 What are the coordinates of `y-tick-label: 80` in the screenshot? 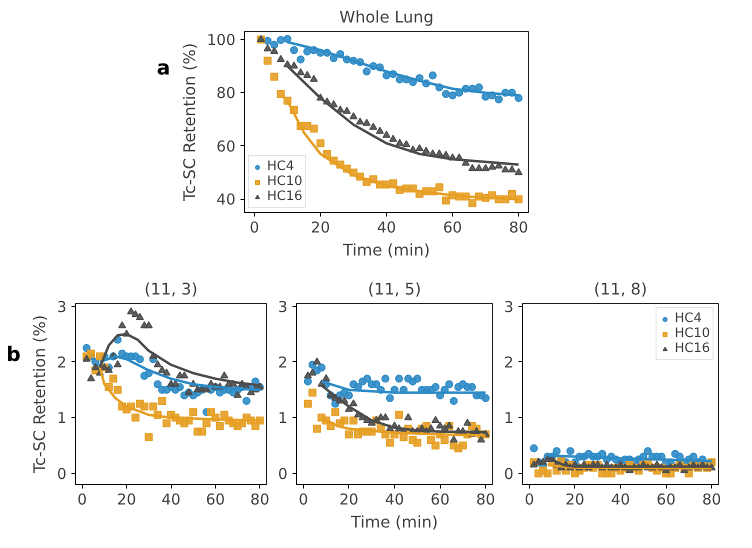 It's located at (226, 93).